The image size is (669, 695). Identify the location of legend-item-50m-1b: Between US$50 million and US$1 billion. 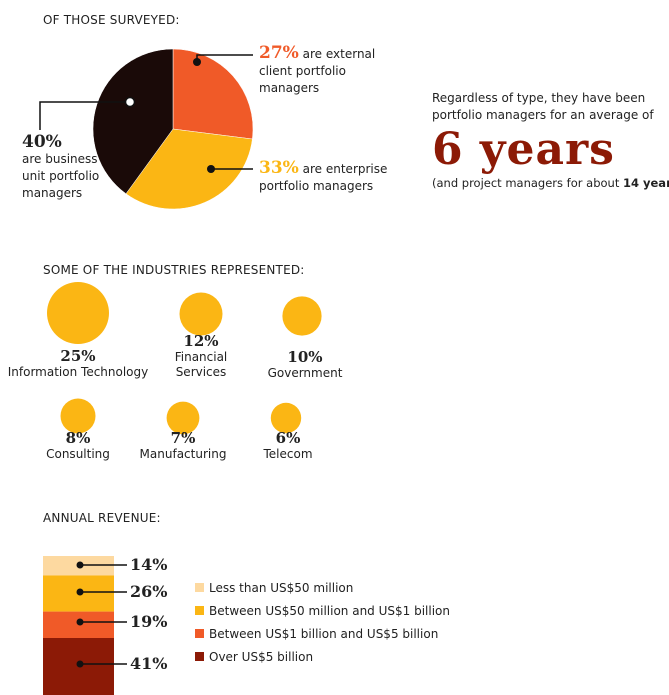
(322, 610).